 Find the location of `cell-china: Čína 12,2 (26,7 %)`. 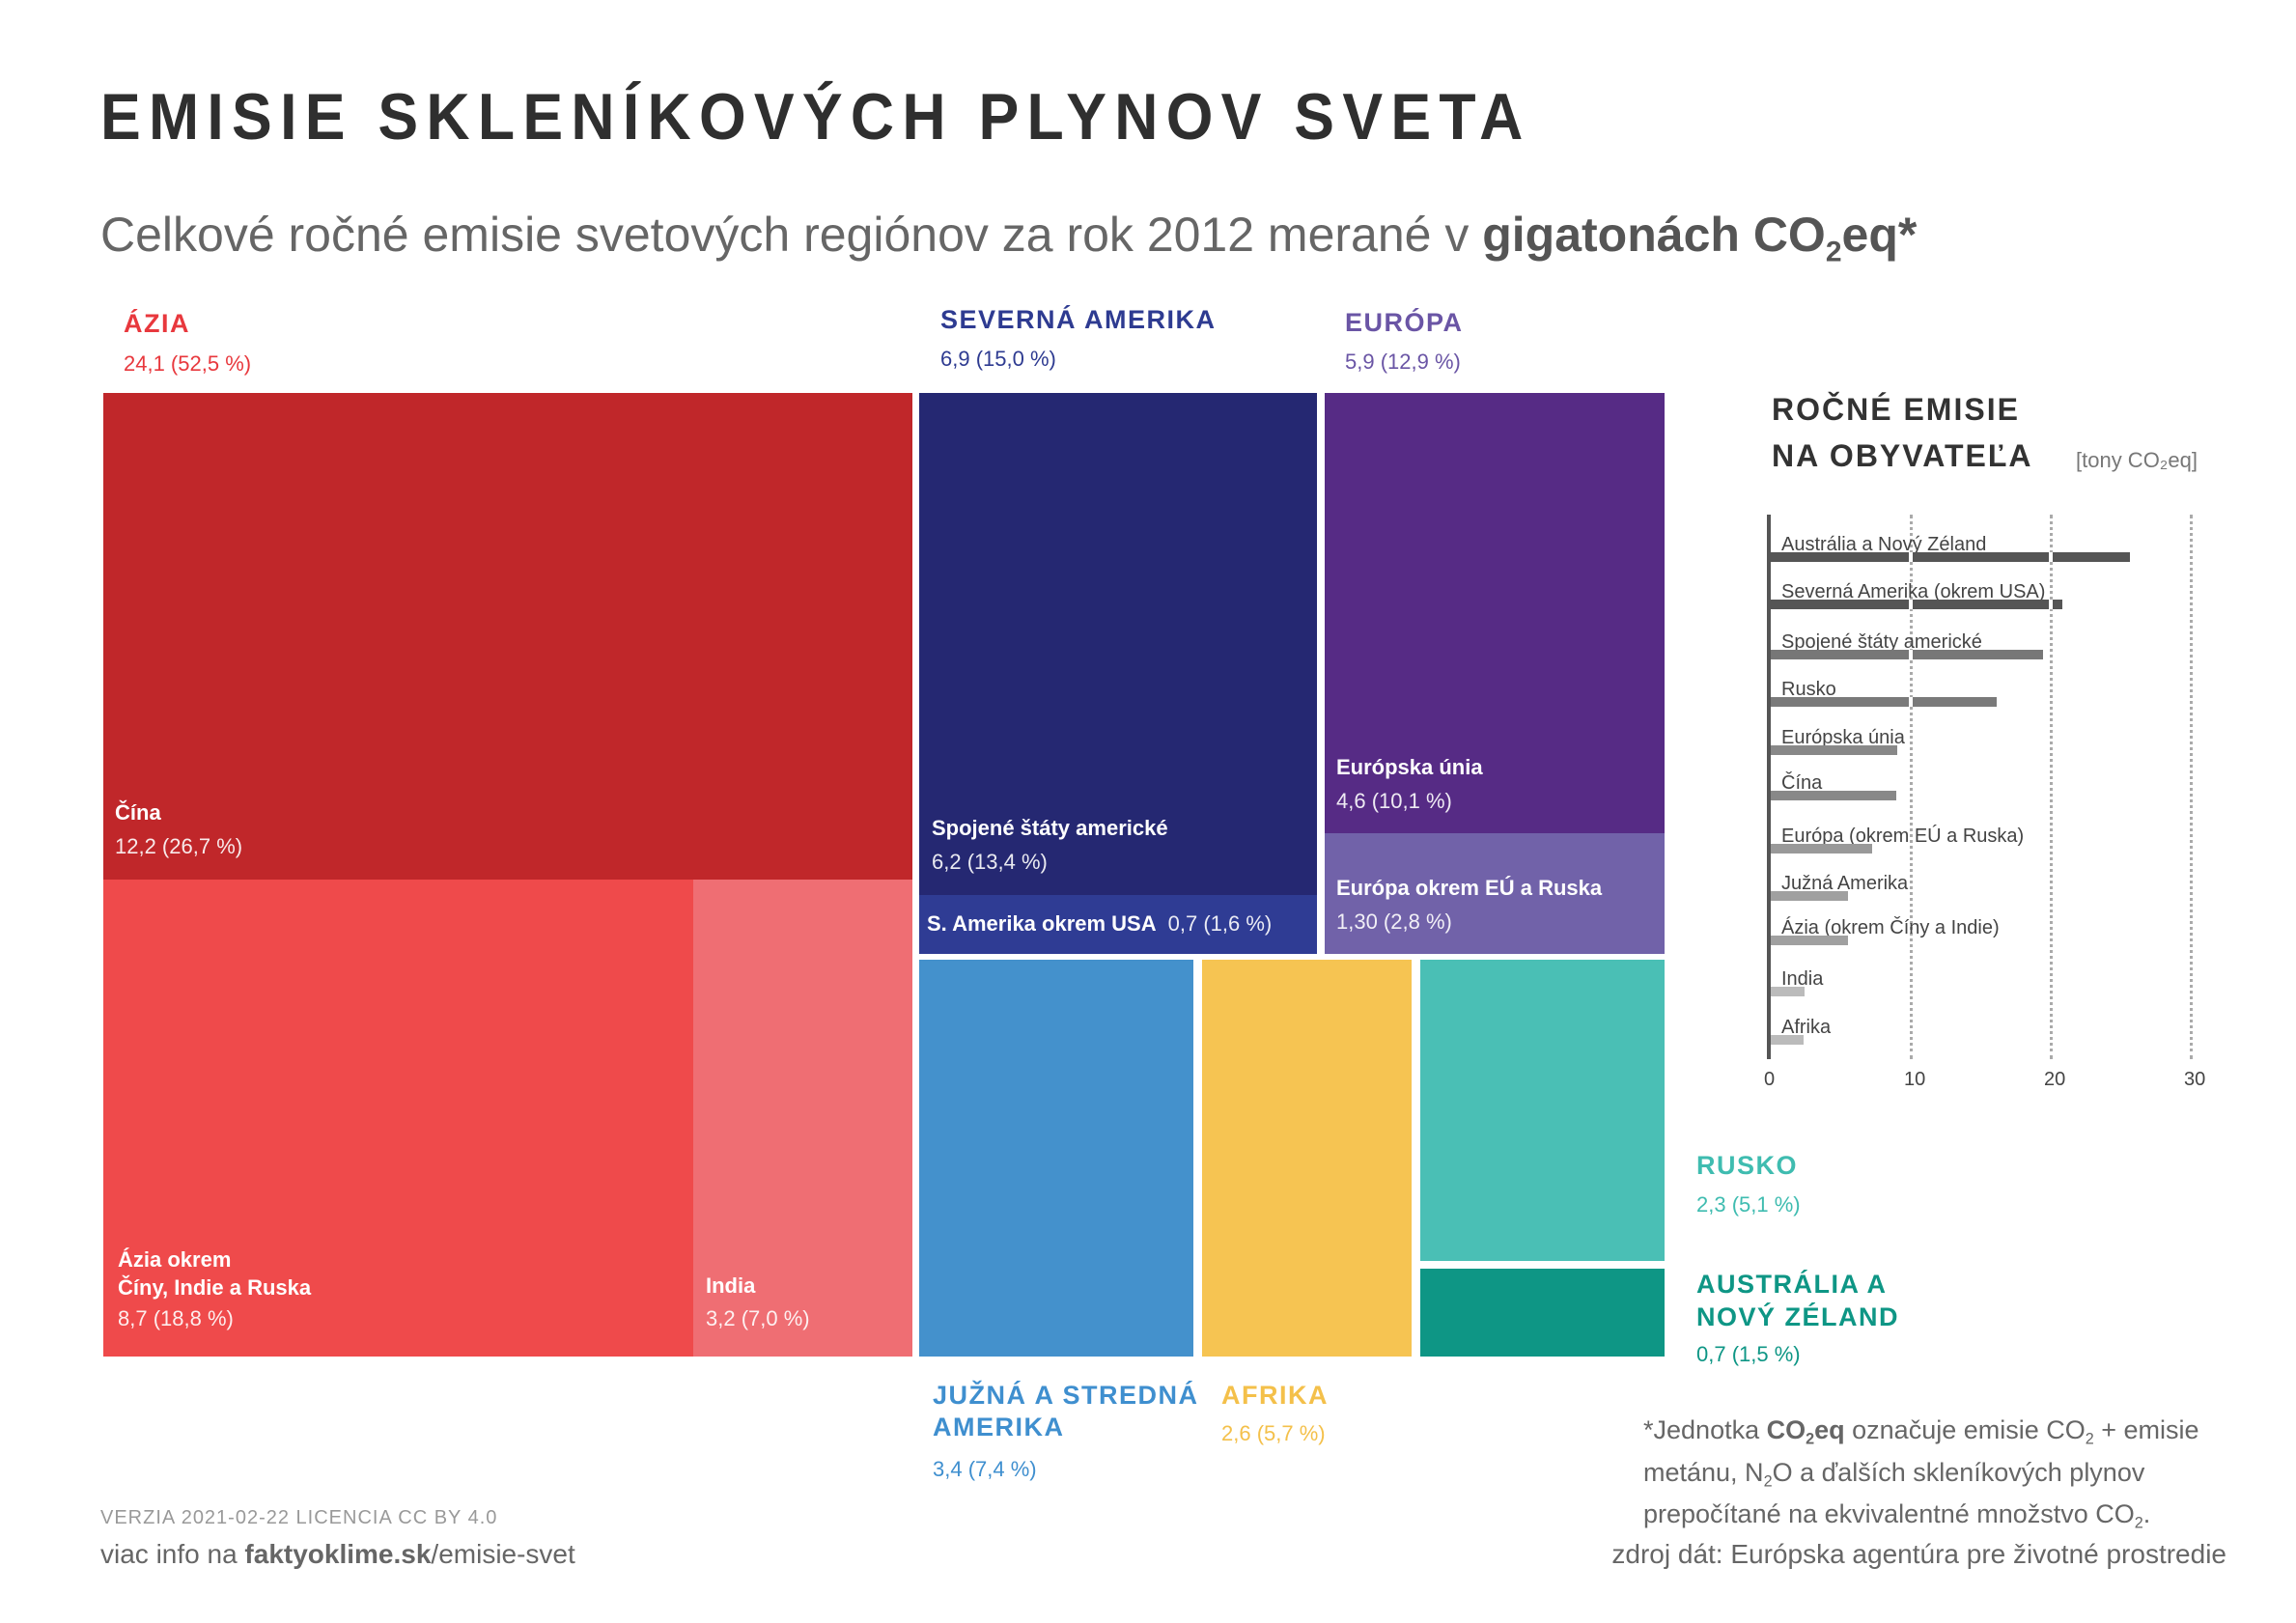

cell-china: Čína 12,2 (26,7 %) is located at coordinates (507, 636).